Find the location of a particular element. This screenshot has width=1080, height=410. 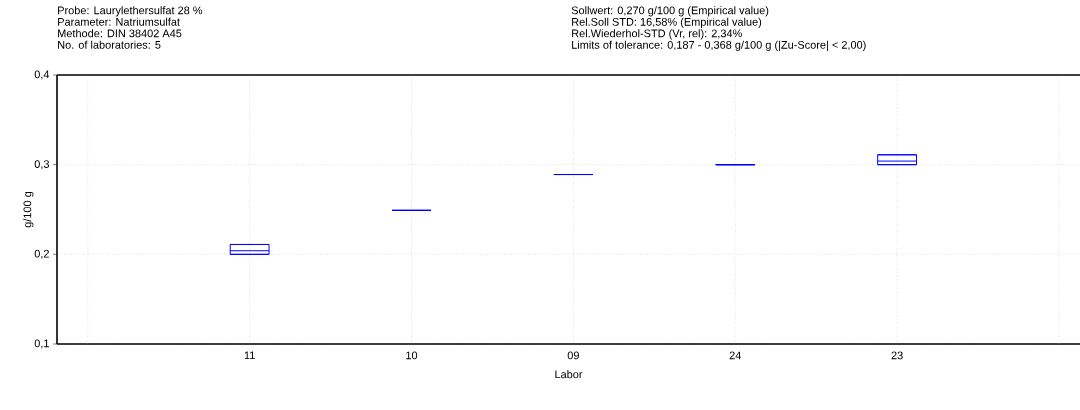

text: Probe: Laurylethersulfat 28 % is located at coordinates (130, 11).